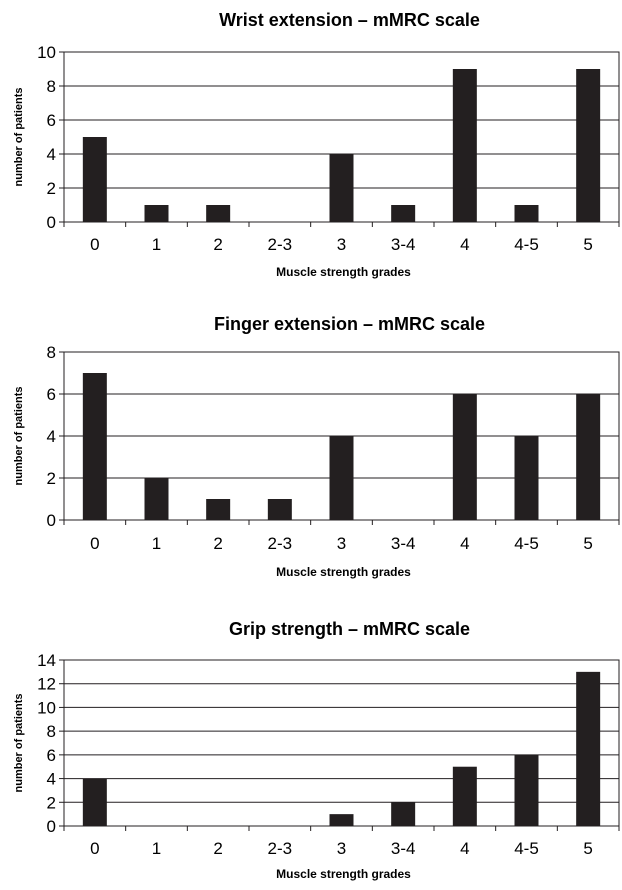 The image size is (622, 890). What do you see at coordinates (349, 20) in the screenshot?
I see `chart1-title: Wrist extension – mMRC scale` at bounding box center [349, 20].